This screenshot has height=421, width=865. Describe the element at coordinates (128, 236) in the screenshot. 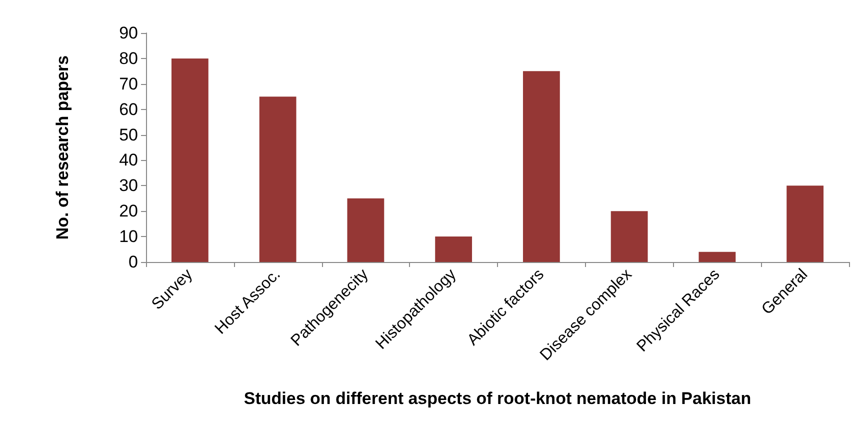

I see `y-tick-label: 10` at that location.